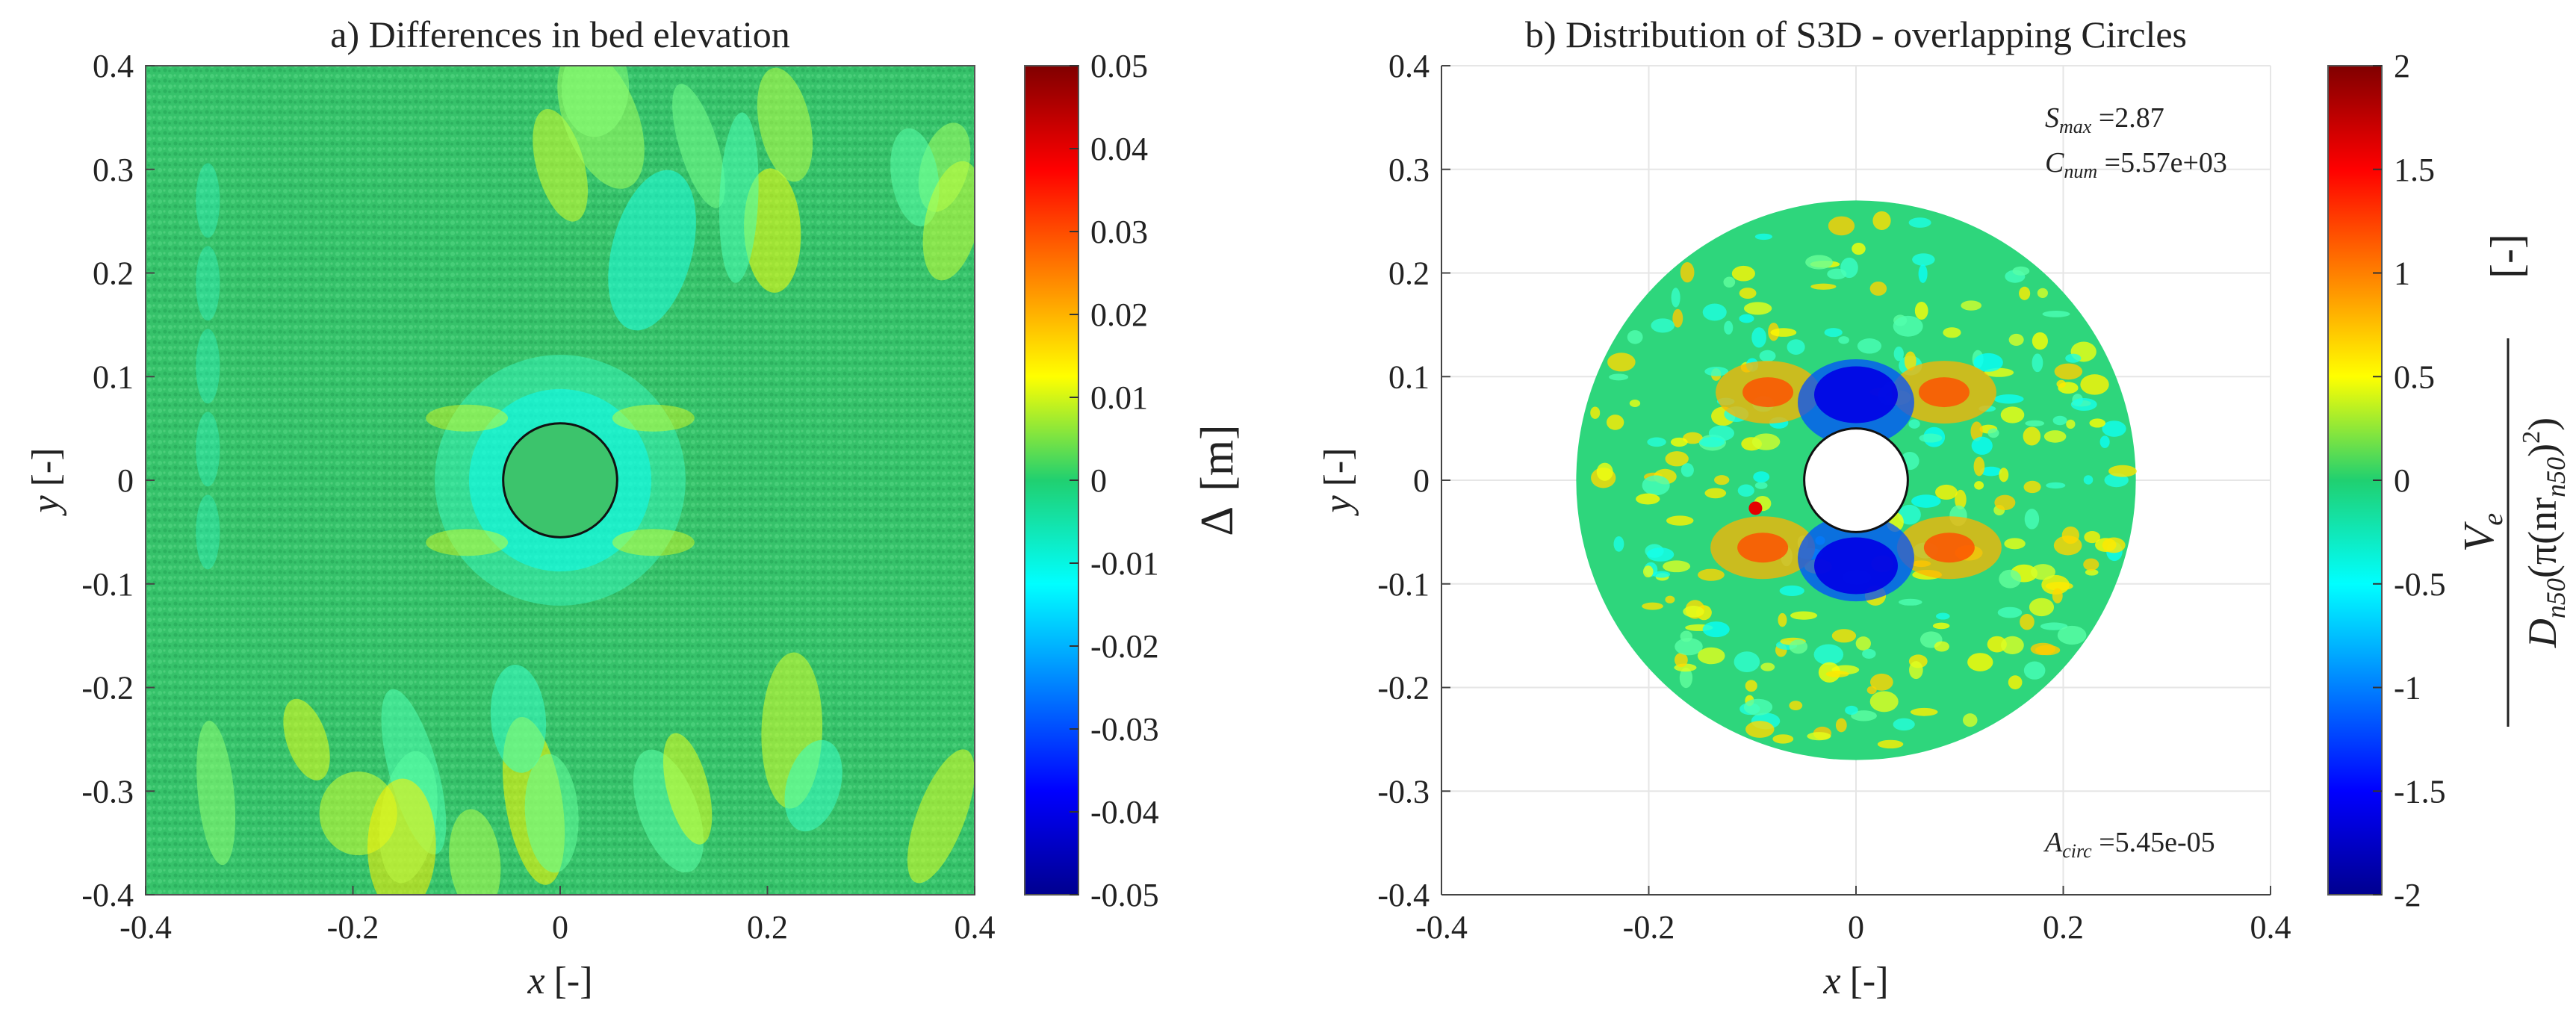  Describe the element at coordinates (468, 542) in the screenshot. I see `panel-a-deposition-arm` at that location.